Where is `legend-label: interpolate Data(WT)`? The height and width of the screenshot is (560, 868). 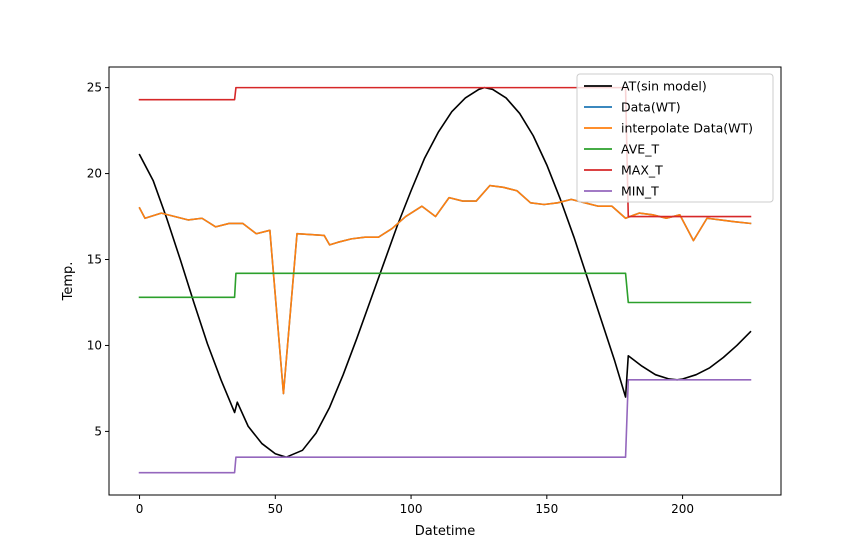
legend-label: interpolate Data(WT) is located at coordinates (687, 128).